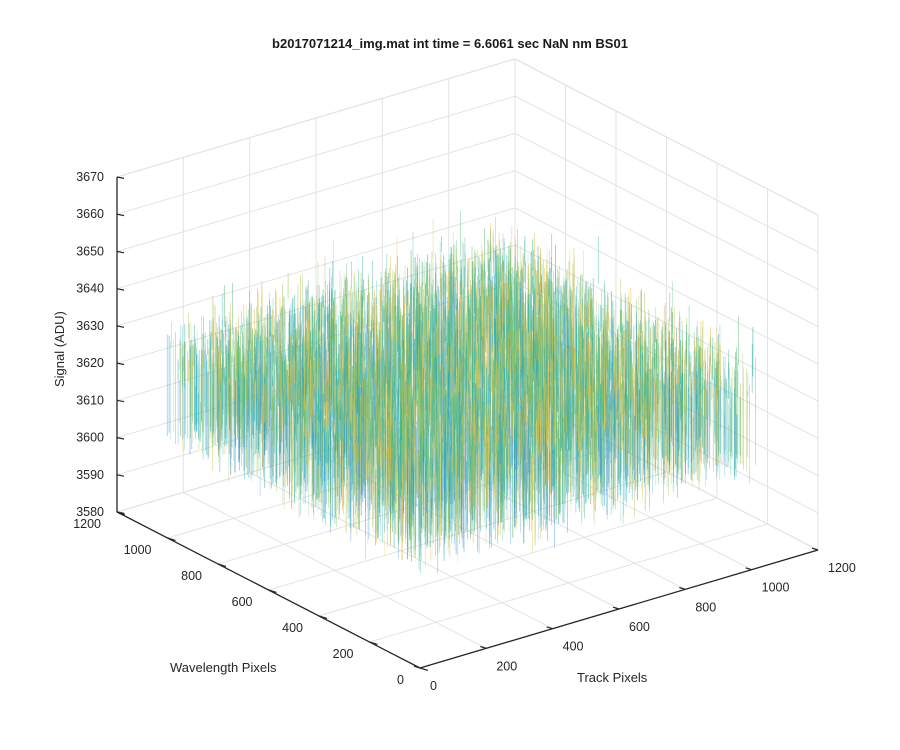 The height and width of the screenshot is (750, 900). I want to click on y-axis-label: Wavelength Pixels, so click(223, 667).